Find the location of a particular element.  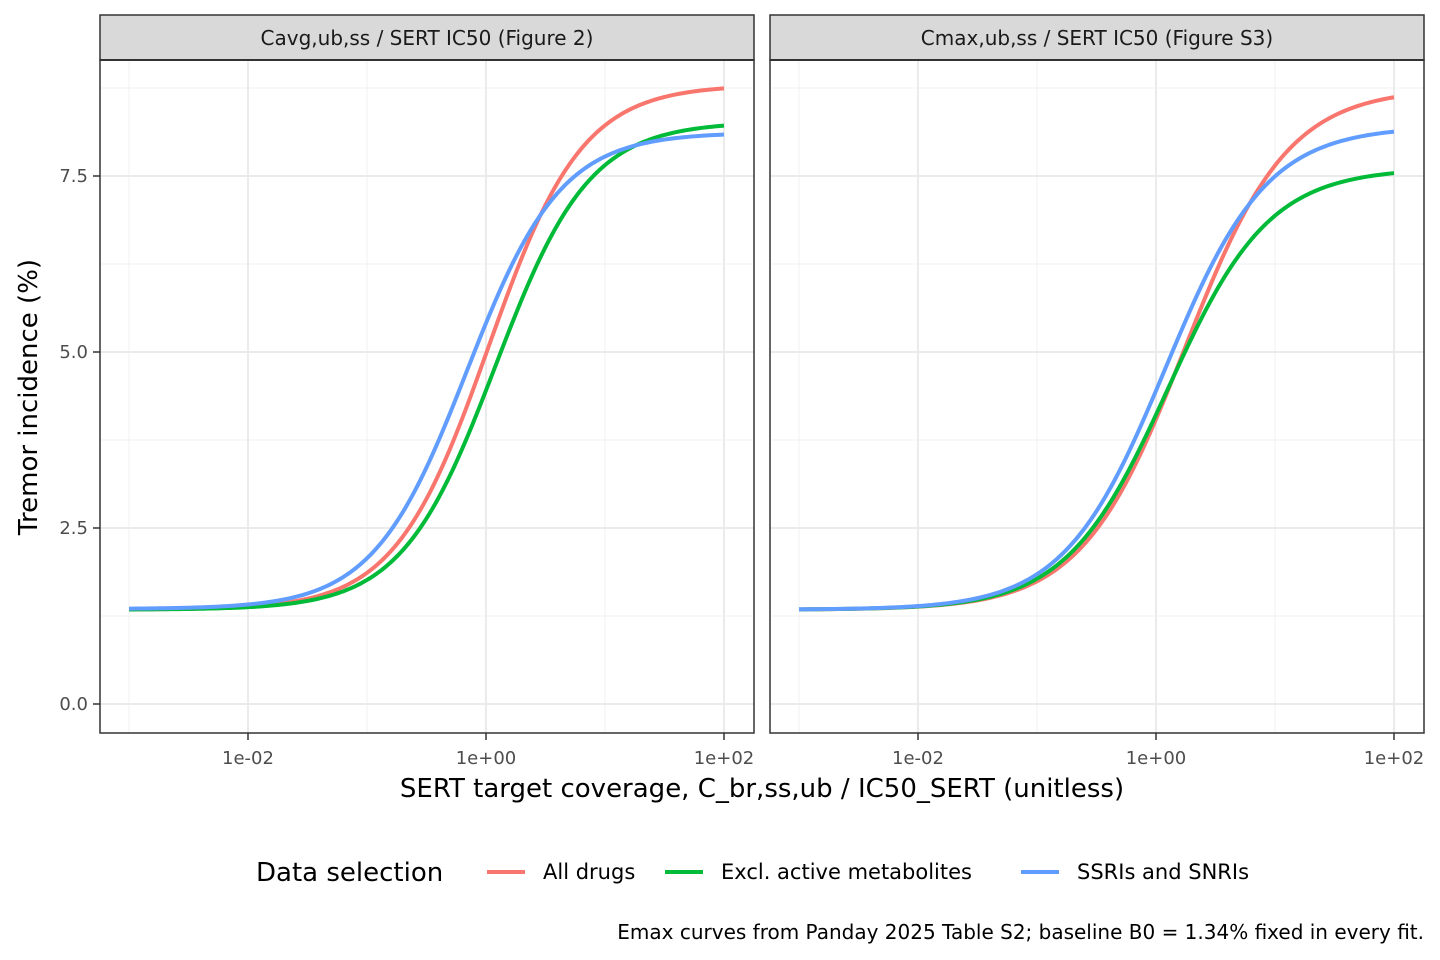

y-tick-label: 0.0 is located at coordinates (73, 704).